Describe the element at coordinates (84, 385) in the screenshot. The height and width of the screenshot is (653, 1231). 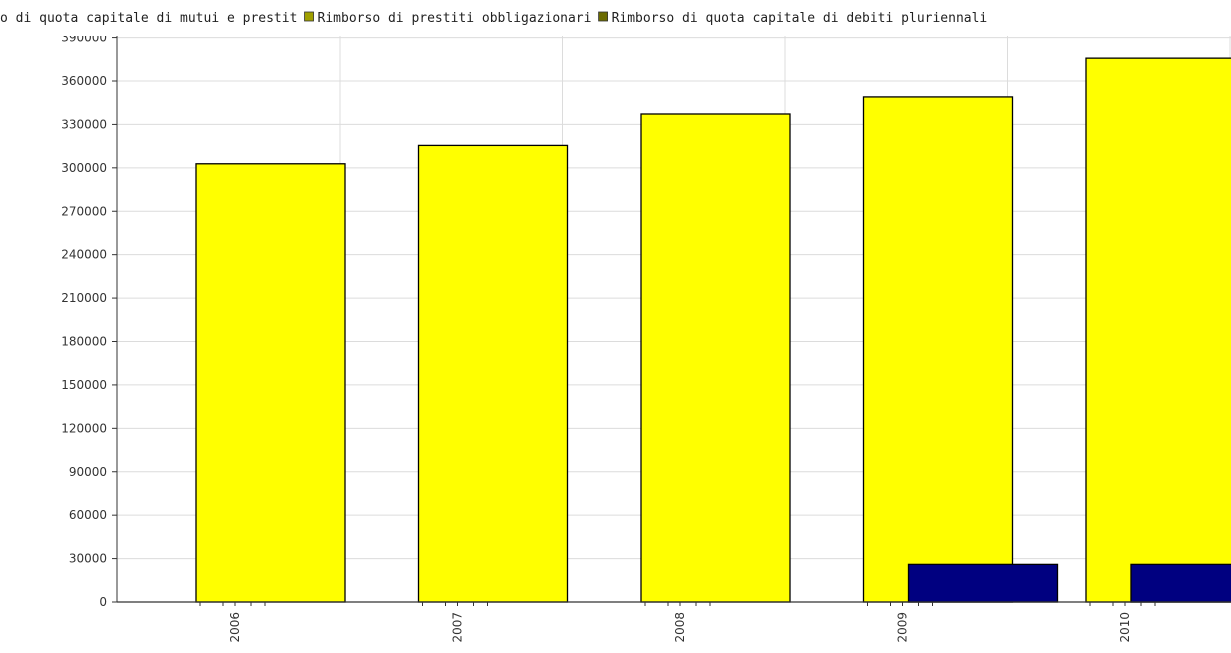
I see `y-tick-label: 150000` at that location.